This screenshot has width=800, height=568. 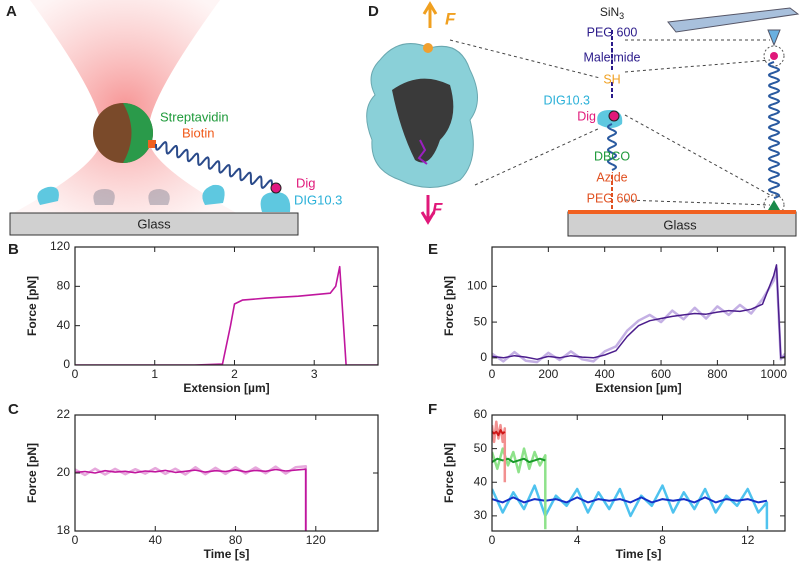 What do you see at coordinates (433, 249) in the screenshot?
I see `panel-label: E` at bounding box center [433, 249].